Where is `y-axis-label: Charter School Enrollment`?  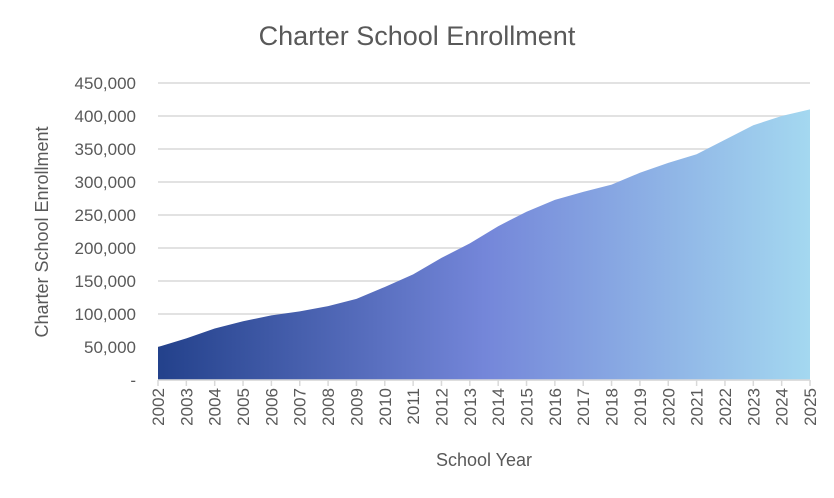 y-axis-label: Charter School Enrollment is located at coordinates (42, 231).